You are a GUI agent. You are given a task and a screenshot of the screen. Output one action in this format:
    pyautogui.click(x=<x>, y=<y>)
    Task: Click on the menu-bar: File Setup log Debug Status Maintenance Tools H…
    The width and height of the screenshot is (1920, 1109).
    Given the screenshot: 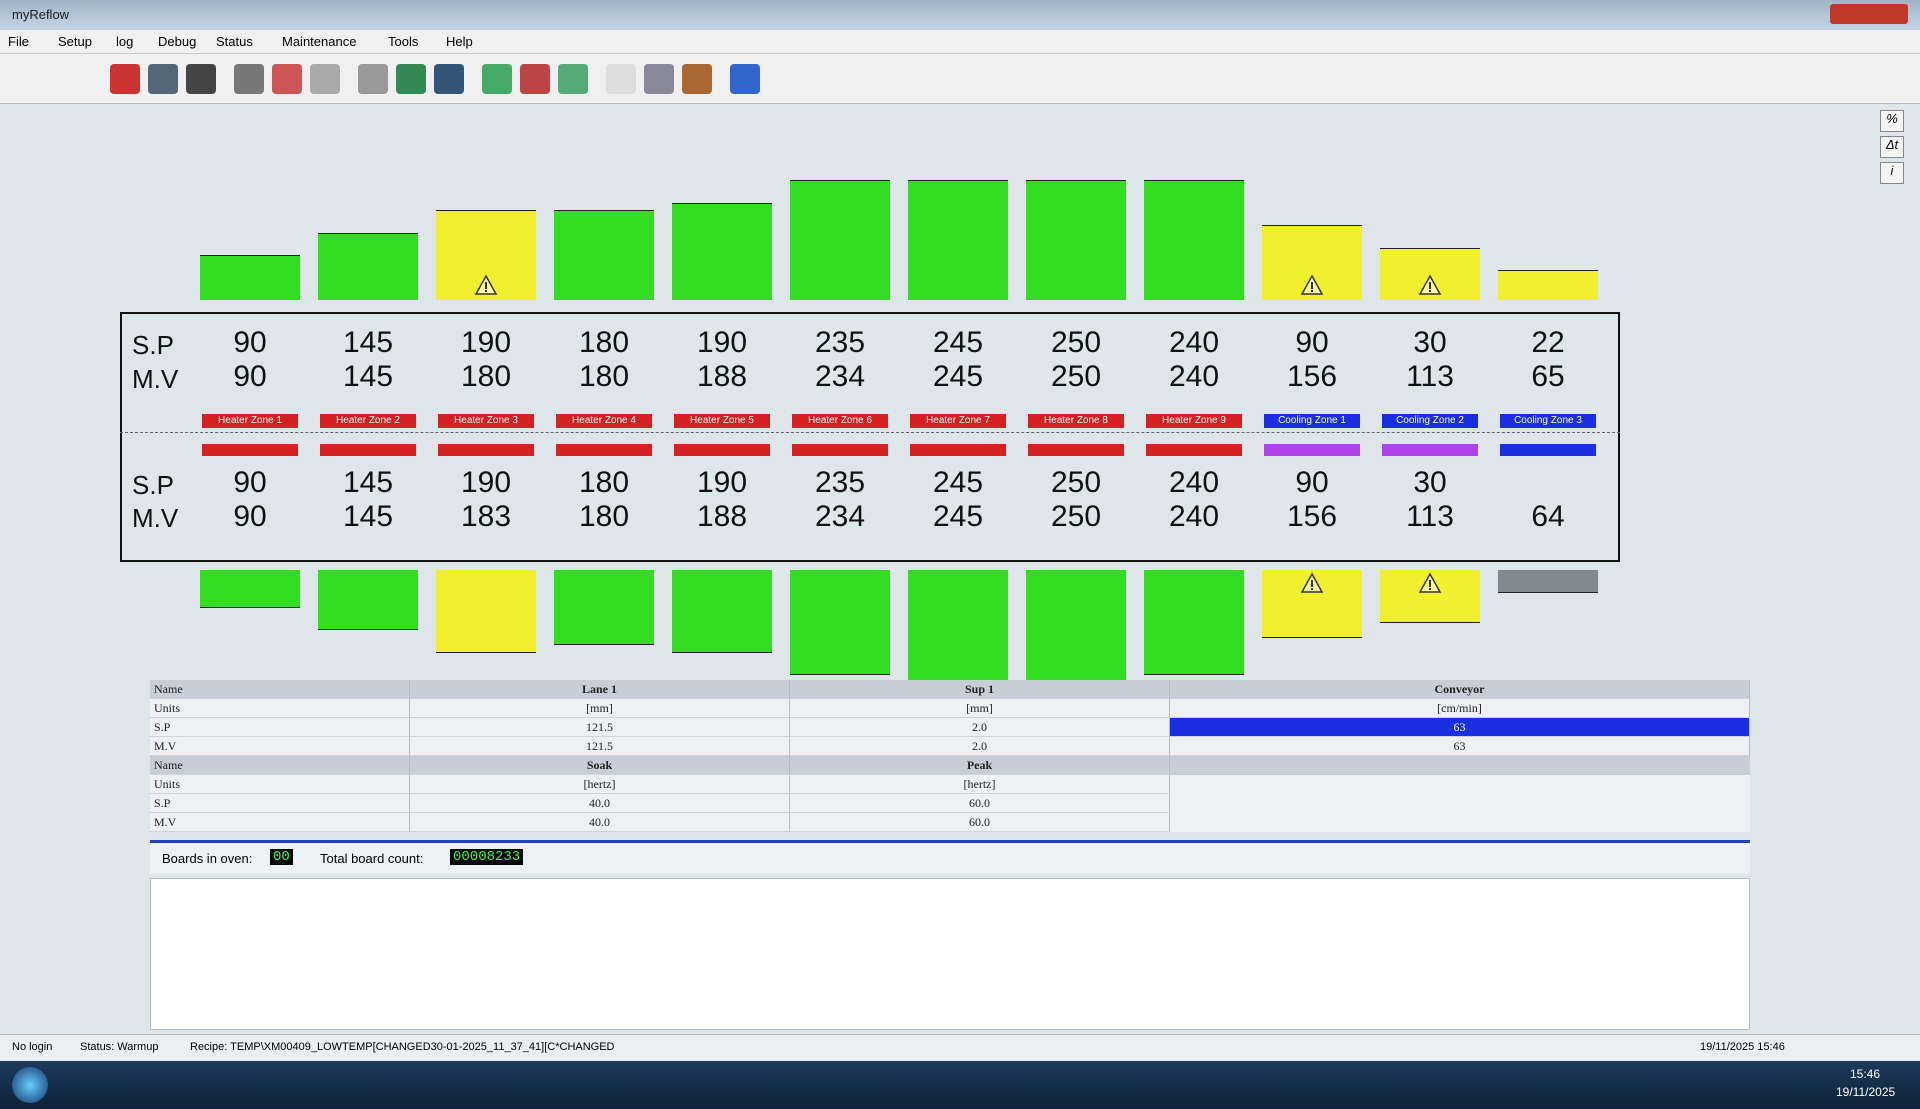 What is the action you would take?
    pyautogui.click(x=960, y=42)
    